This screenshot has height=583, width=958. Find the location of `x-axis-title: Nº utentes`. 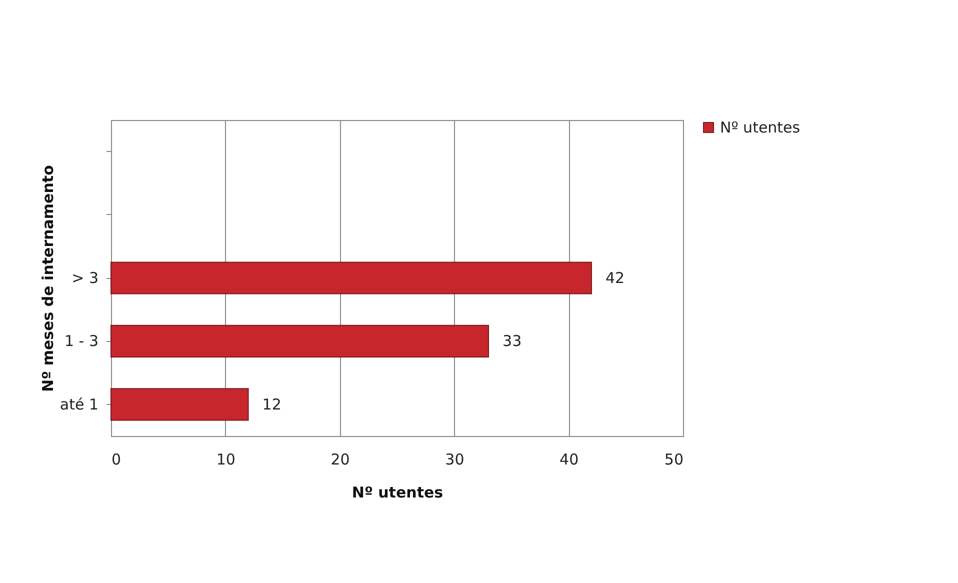

x-axis-title: Nº utentes is located at coordinates (398, 493).